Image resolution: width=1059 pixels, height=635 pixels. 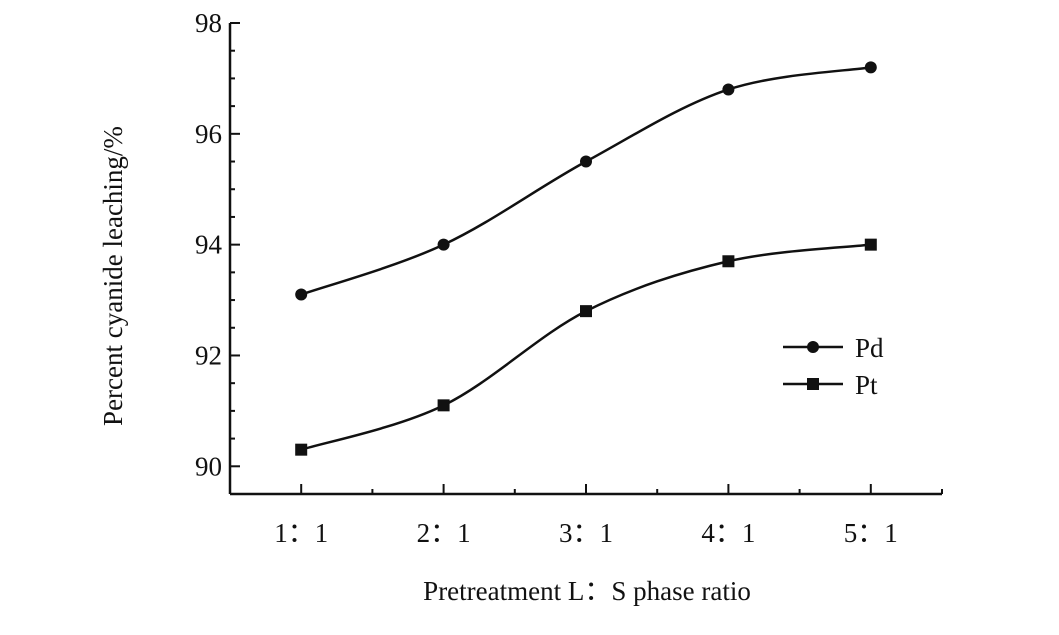 What do you see at coordinates (728, 533) in the screenshot?
I see `x-tick-label: 4：1` at bounding box center [728, 533].